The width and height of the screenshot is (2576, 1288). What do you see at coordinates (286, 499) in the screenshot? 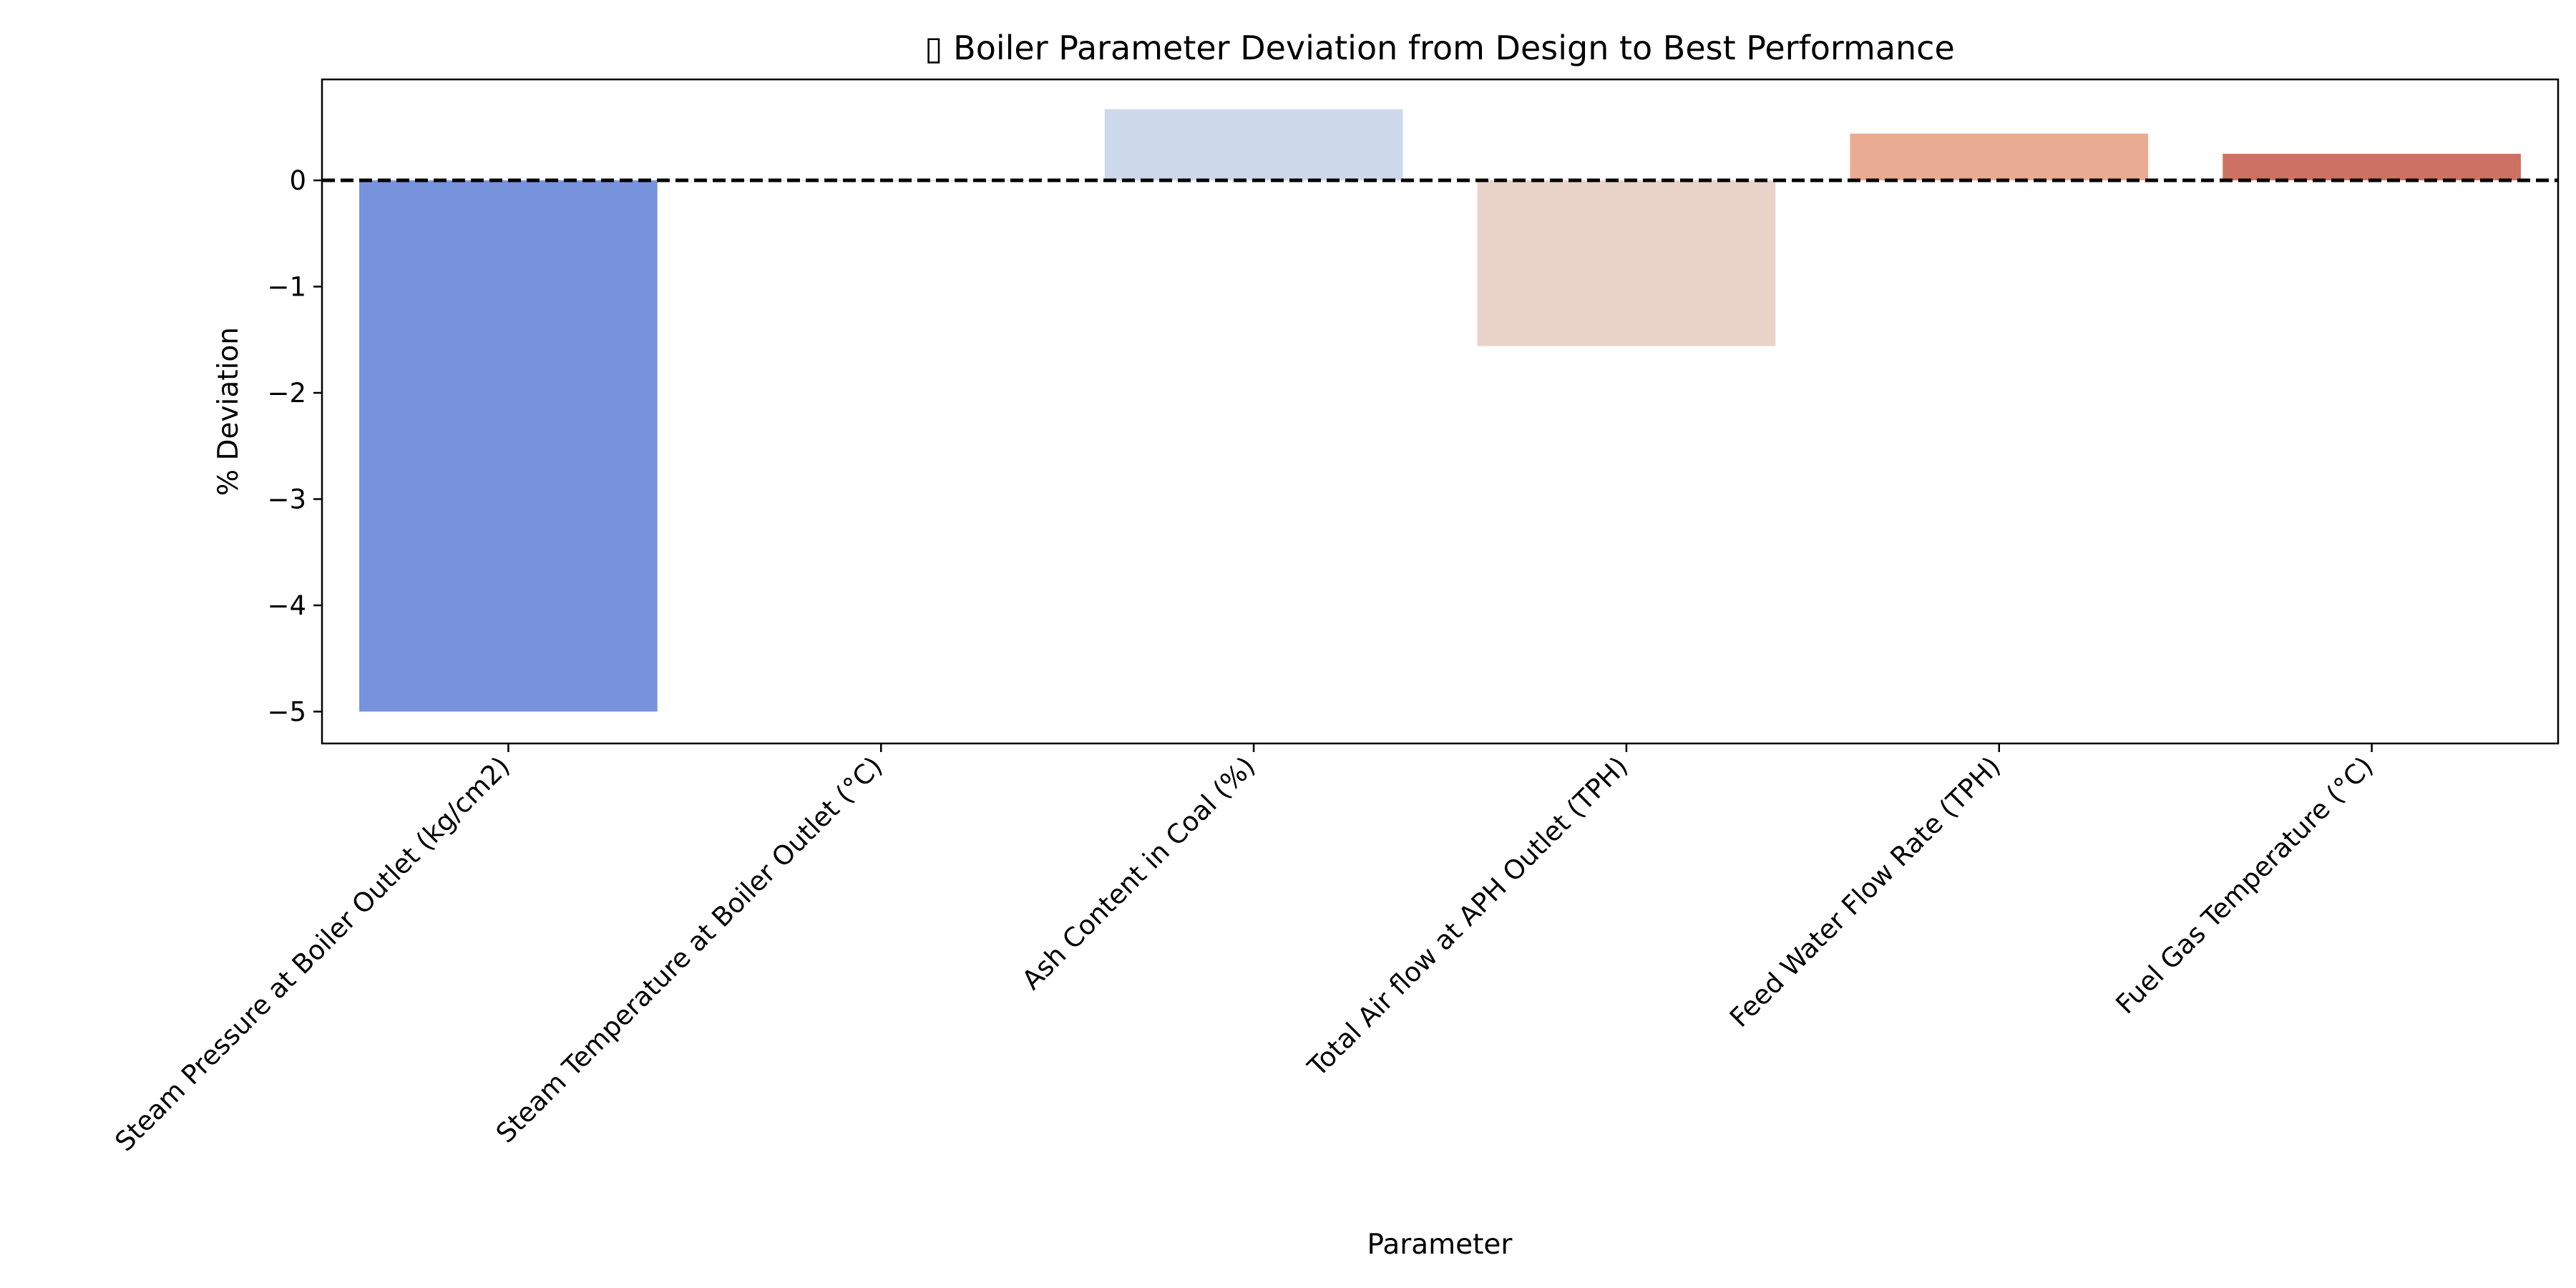
I see `y-tick-label: −3` at bounding box center [286, 499].